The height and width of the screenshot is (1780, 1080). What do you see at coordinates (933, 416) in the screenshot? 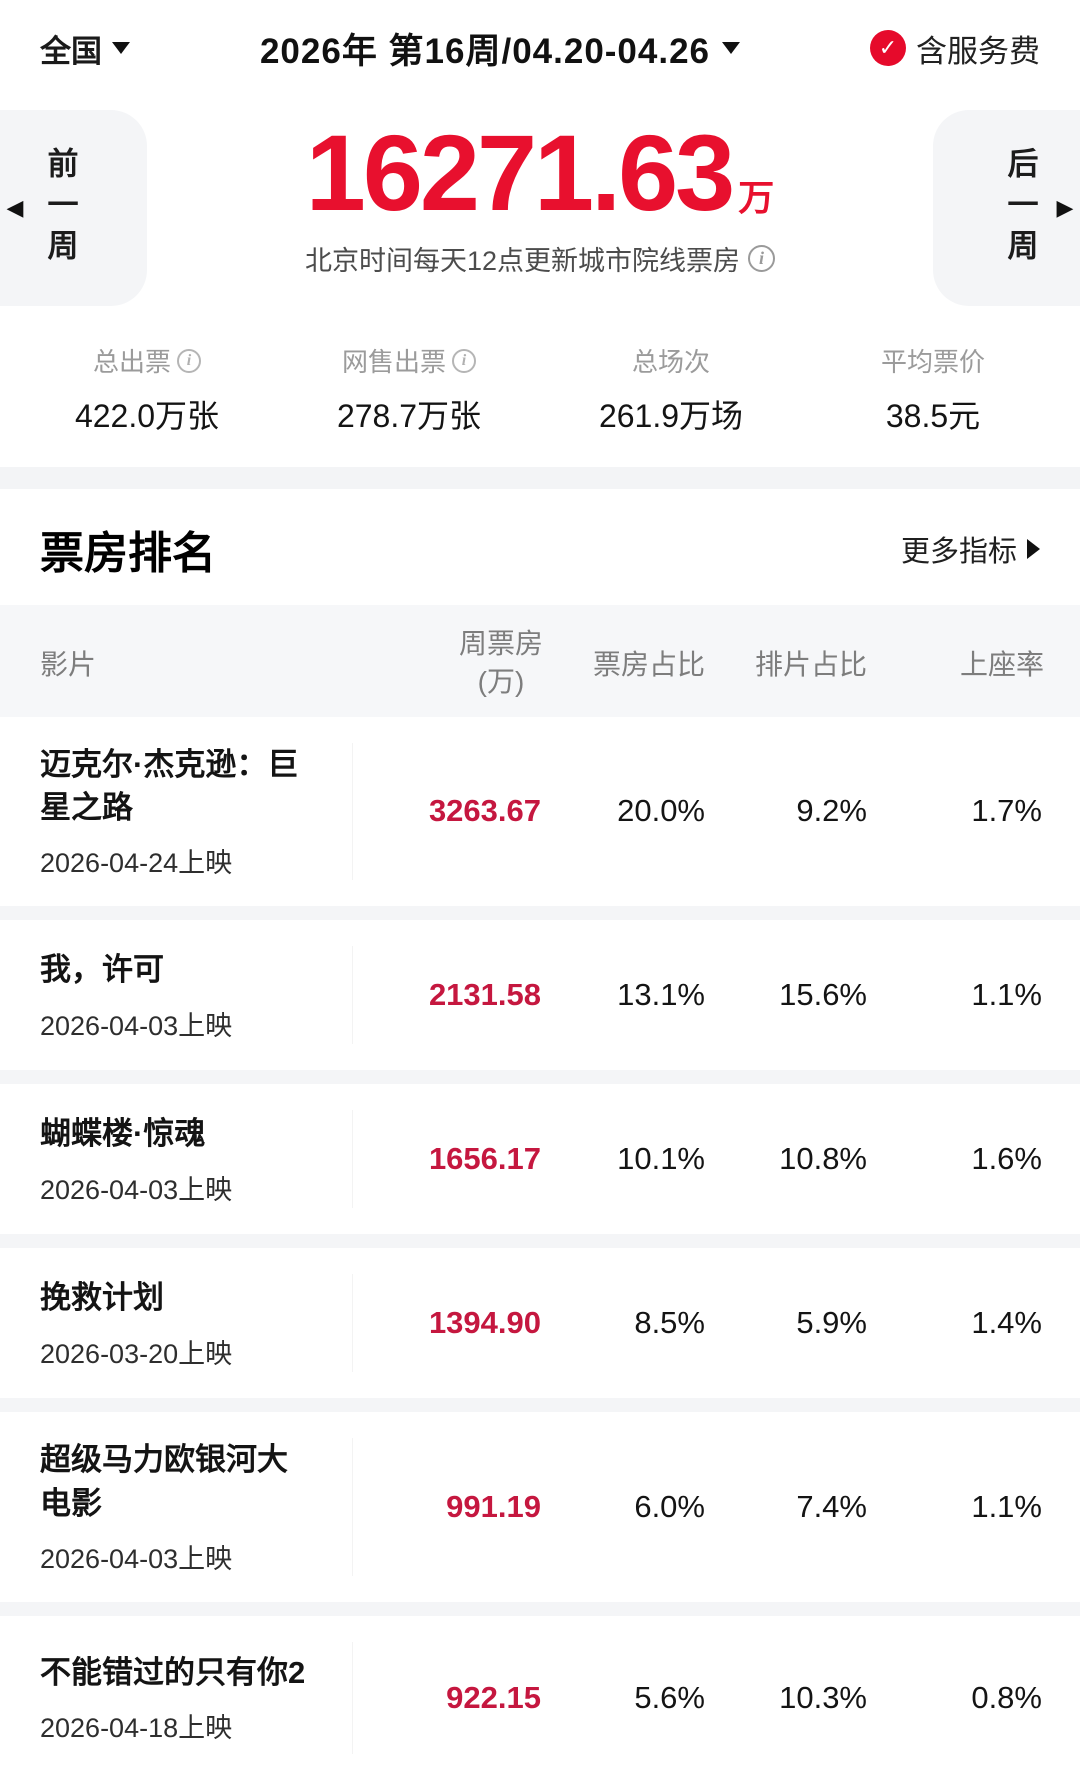
I see `stat-value: 38.5元` at bounding box center [933, 416].